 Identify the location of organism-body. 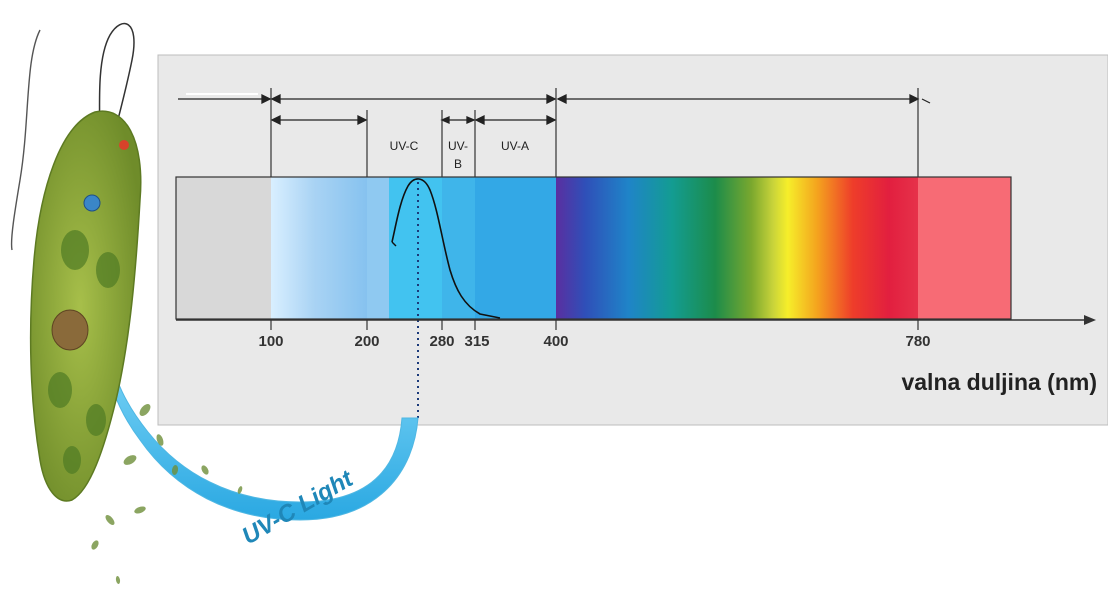
(85, 306).